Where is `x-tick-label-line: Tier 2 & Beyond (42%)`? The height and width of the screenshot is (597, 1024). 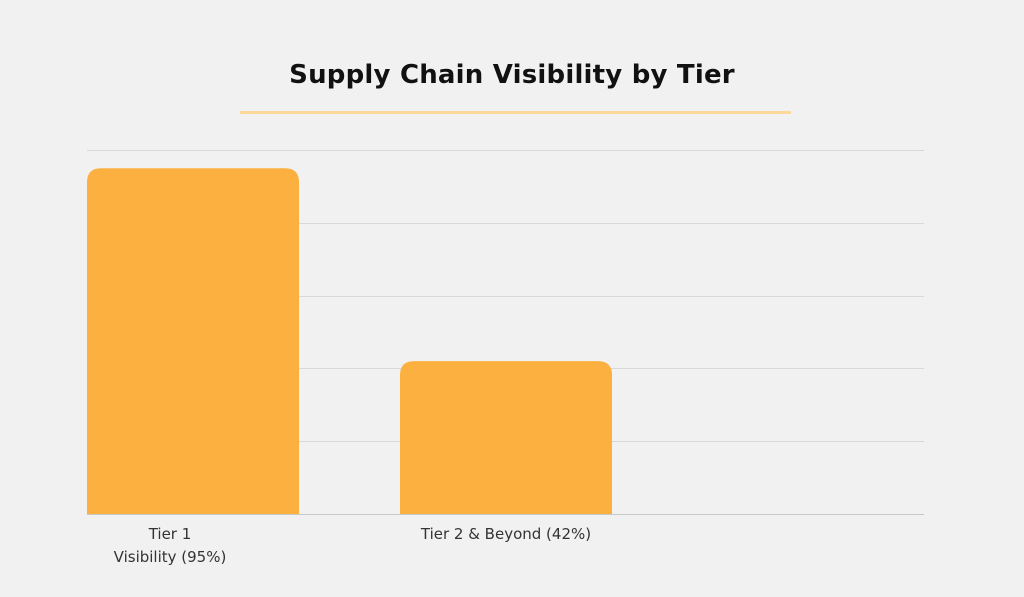 x-tick-label-line: Tier 2 & Beyond (42%) is located at coordinates (505, 534).